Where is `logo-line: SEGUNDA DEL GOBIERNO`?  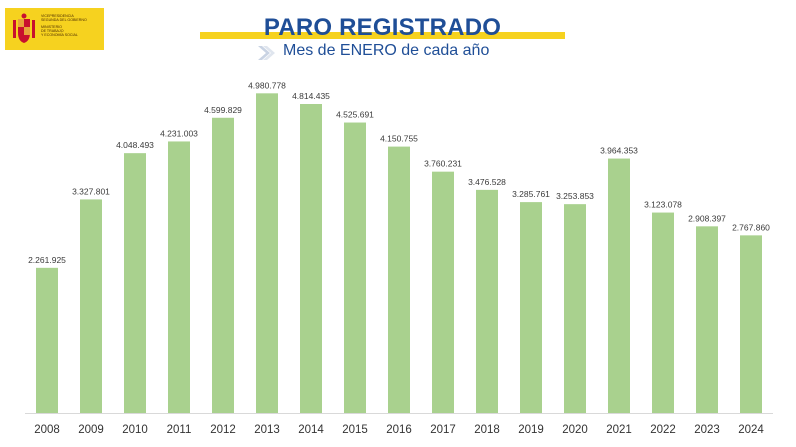 logo-line: SEGUNDA DEL GOBIERNO is located at coordinates (64, 20).